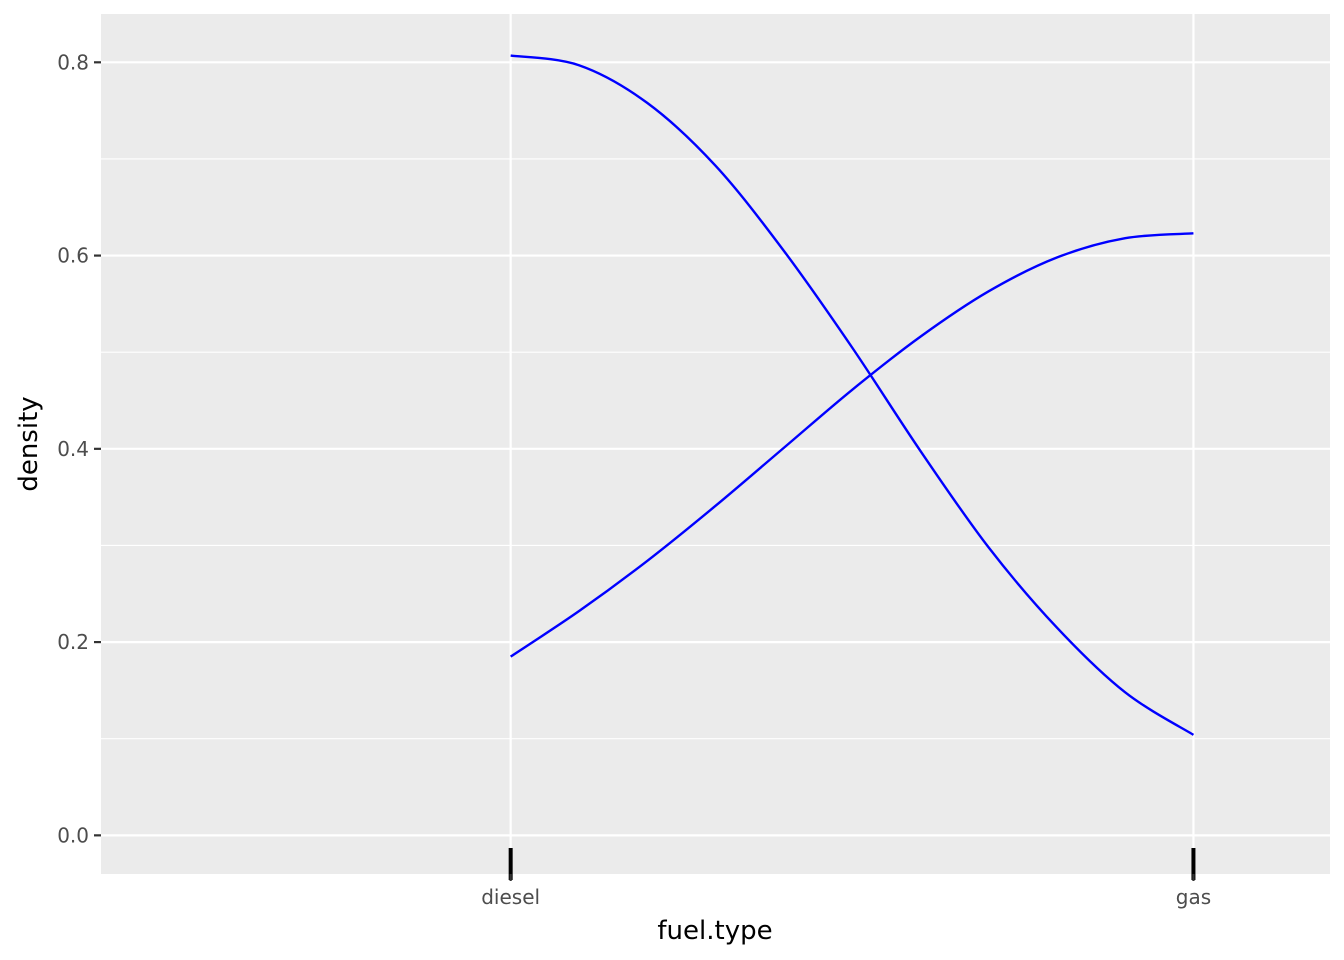 The width and height of the screenshot is (1344, 960). What do you see at coordinates (29, 443) in the screenshot?
I see `y-axis-title: density` at bounding box center [29, 443].